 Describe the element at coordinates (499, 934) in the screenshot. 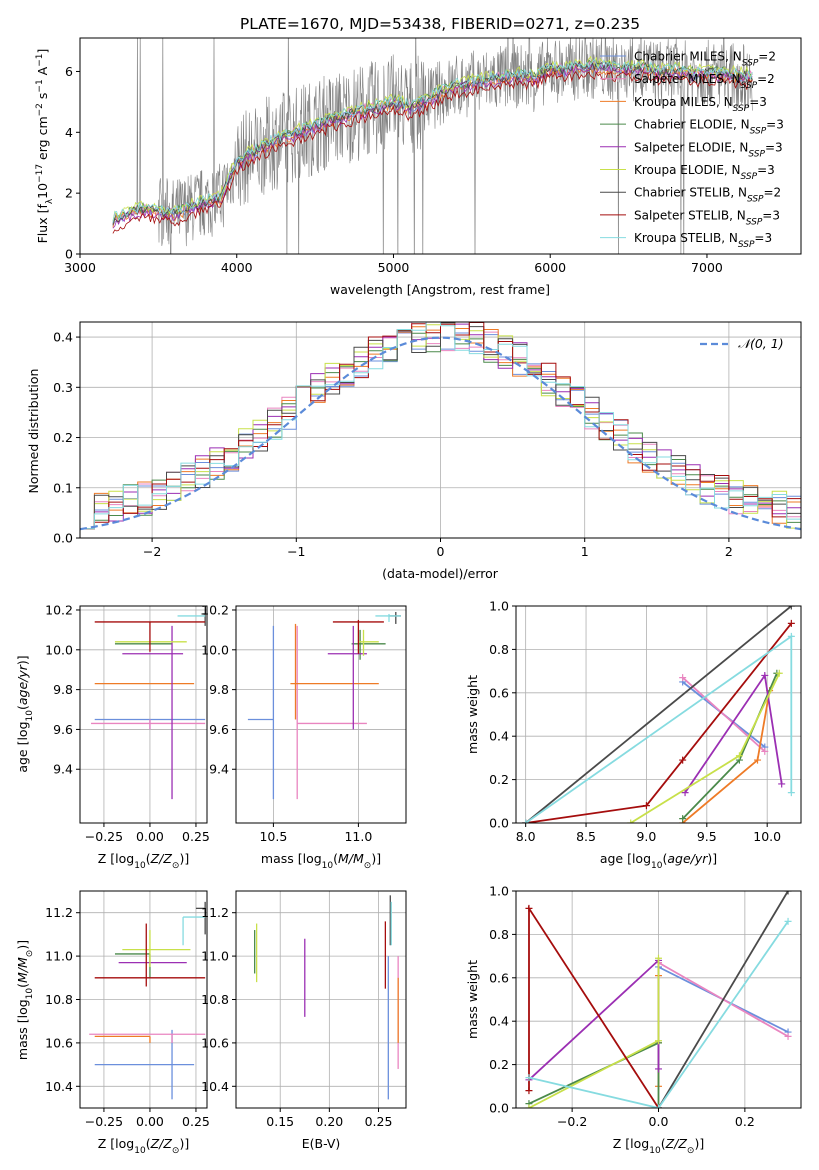

I see `y-tick-label: 0.8` at that location.